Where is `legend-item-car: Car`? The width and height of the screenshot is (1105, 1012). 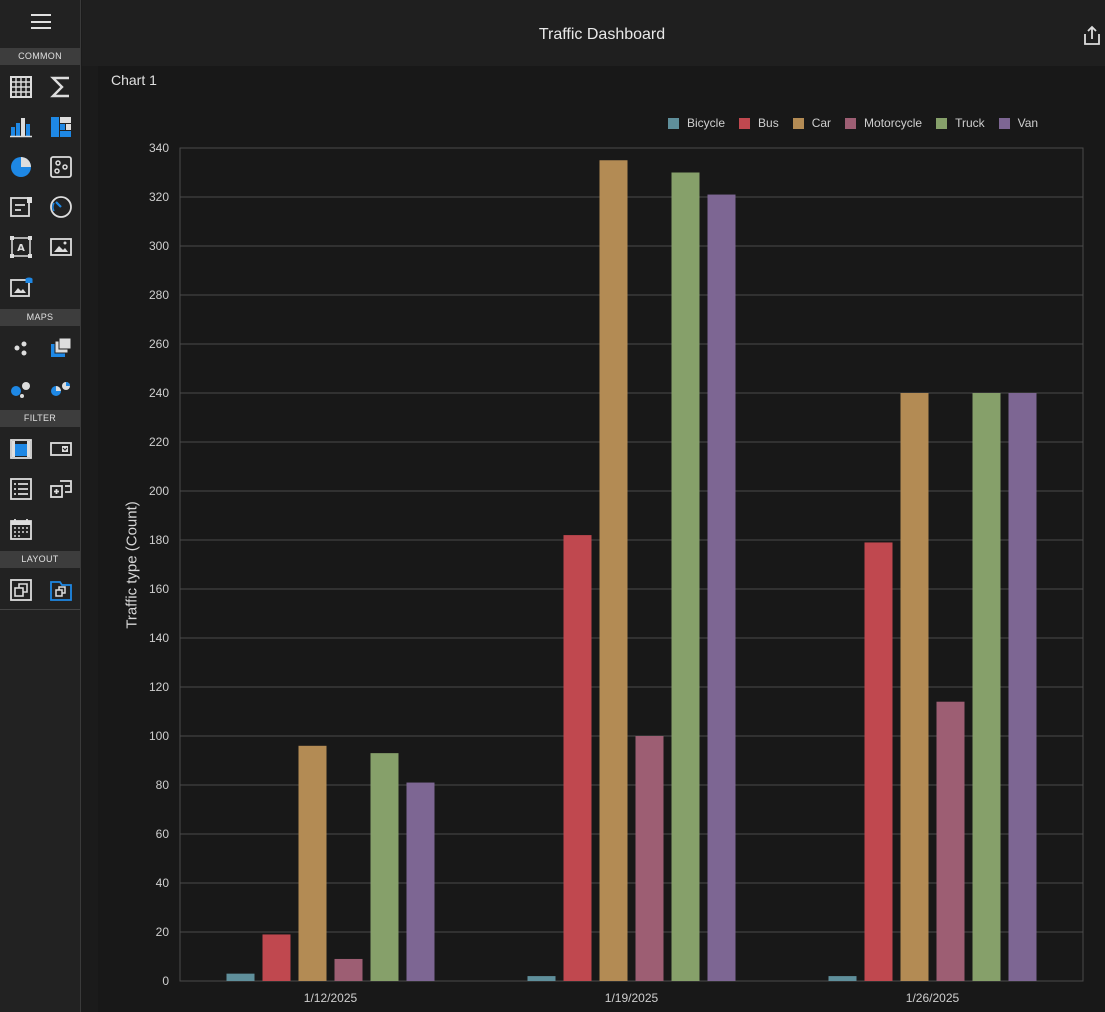
legend-item-car: Car is located at coordinates (812, 123).